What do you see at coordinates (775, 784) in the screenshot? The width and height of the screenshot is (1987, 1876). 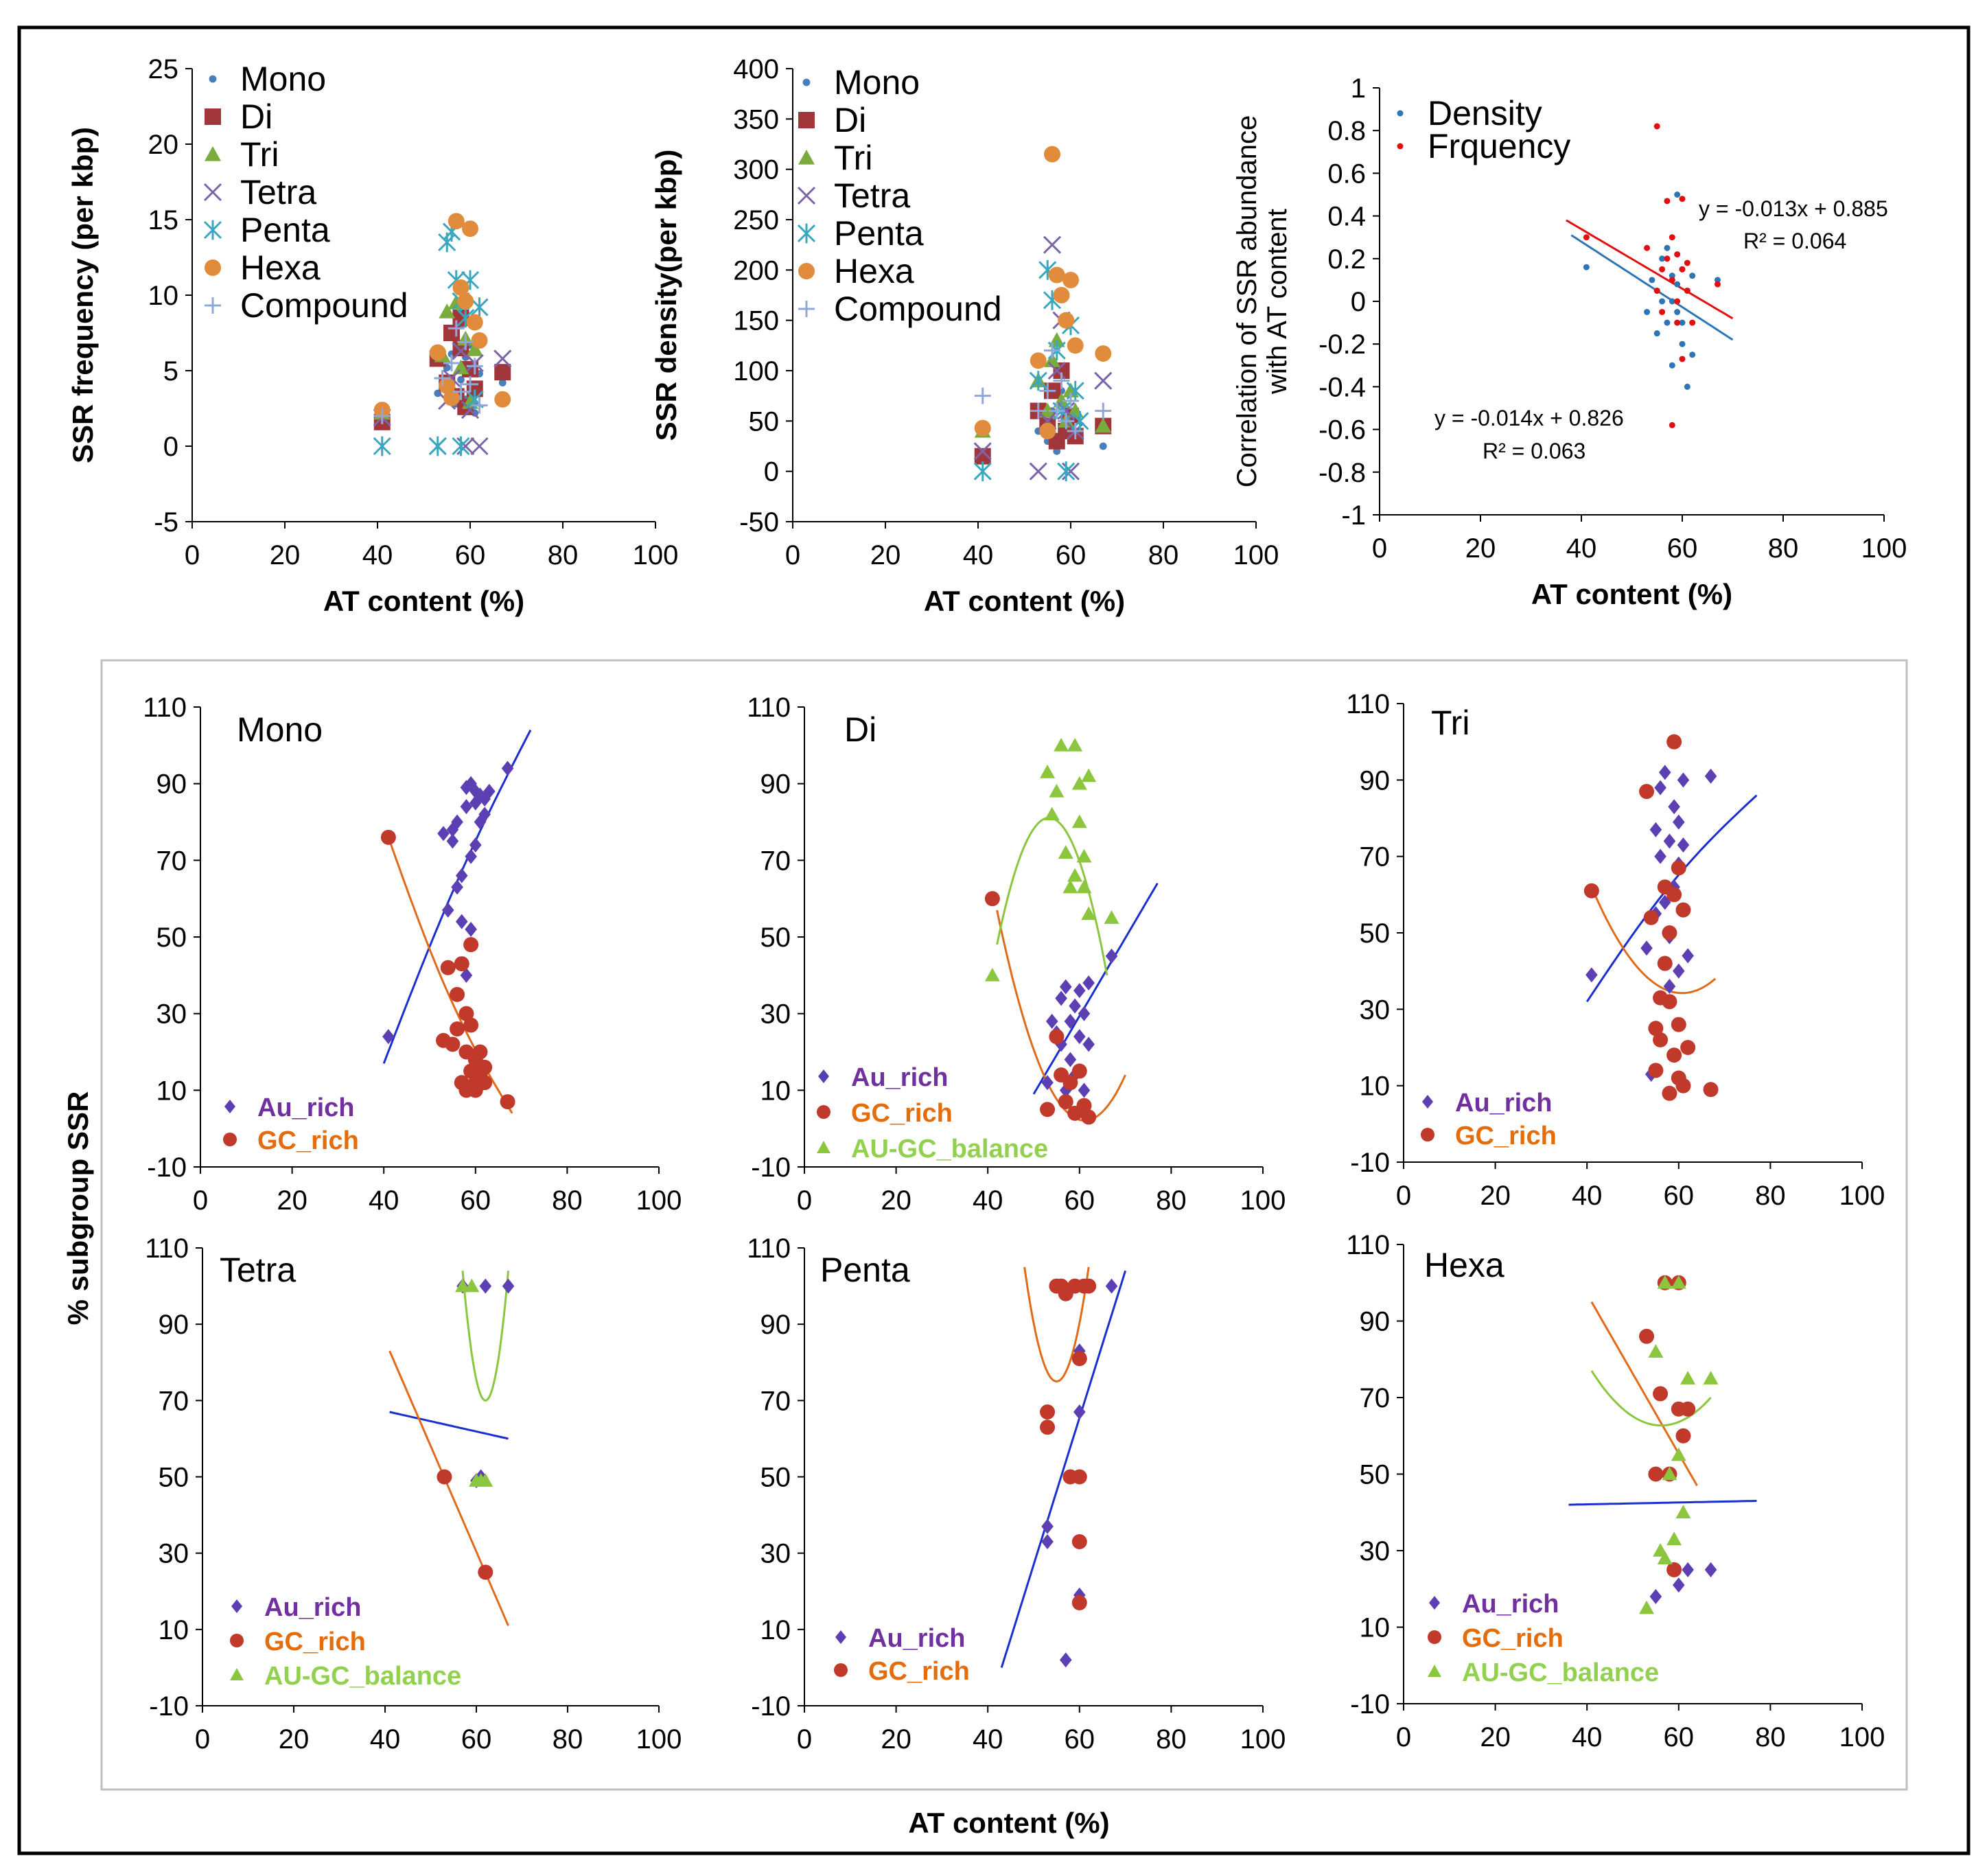 I see `y-tick-label: 90` at bounding box center [775, 784].